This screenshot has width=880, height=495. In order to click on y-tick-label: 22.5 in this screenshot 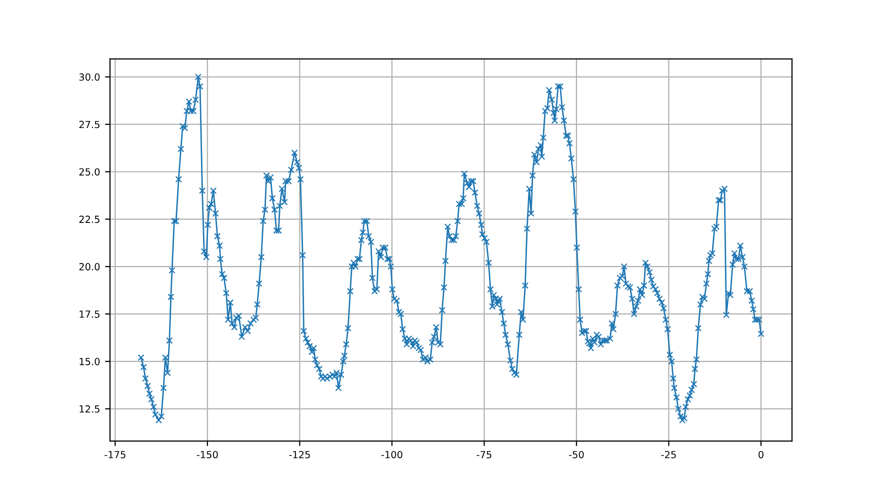, I will do `click(89, 219)`.